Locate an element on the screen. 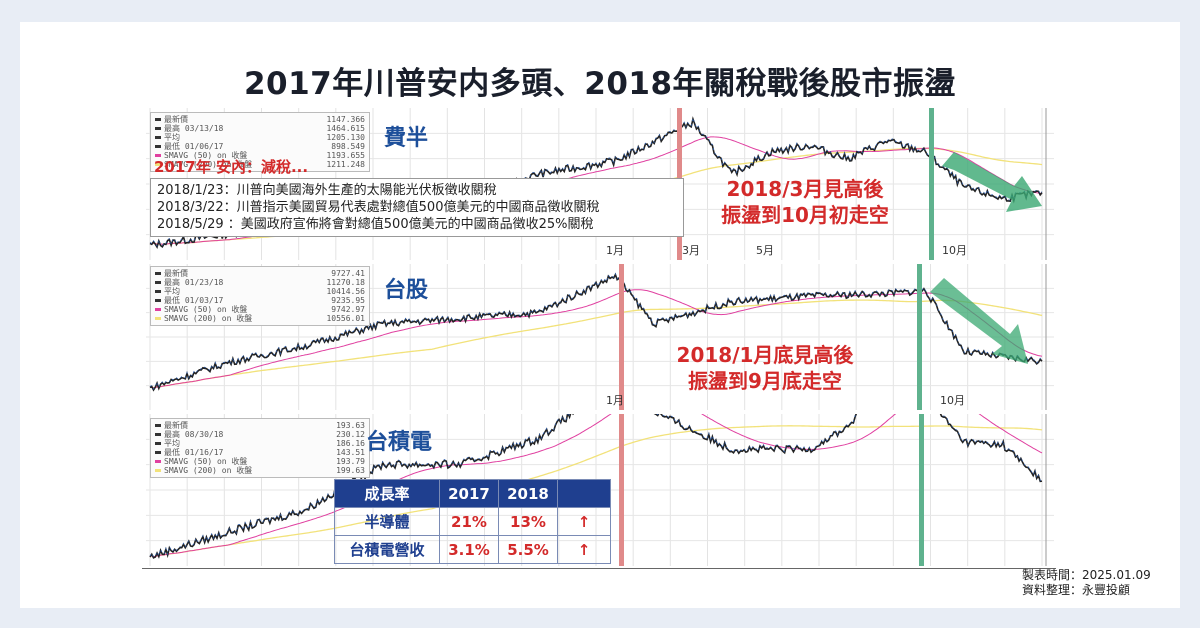  page-title: 2017年川普安内多頭、2018年關稅戰後股市振盪 is located at coordinates (600, 84).